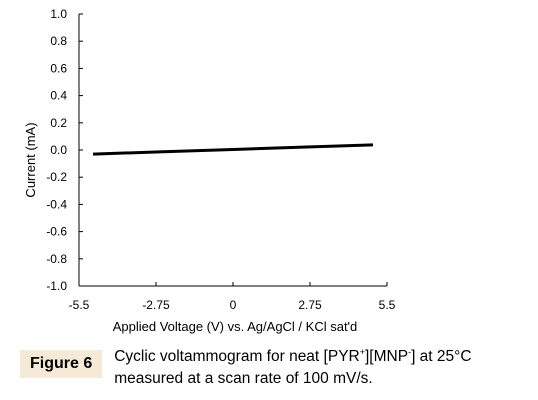 This screenshot has width=538, height=400. I want to click on y-tick-label: -0.6, so click(56, 232).